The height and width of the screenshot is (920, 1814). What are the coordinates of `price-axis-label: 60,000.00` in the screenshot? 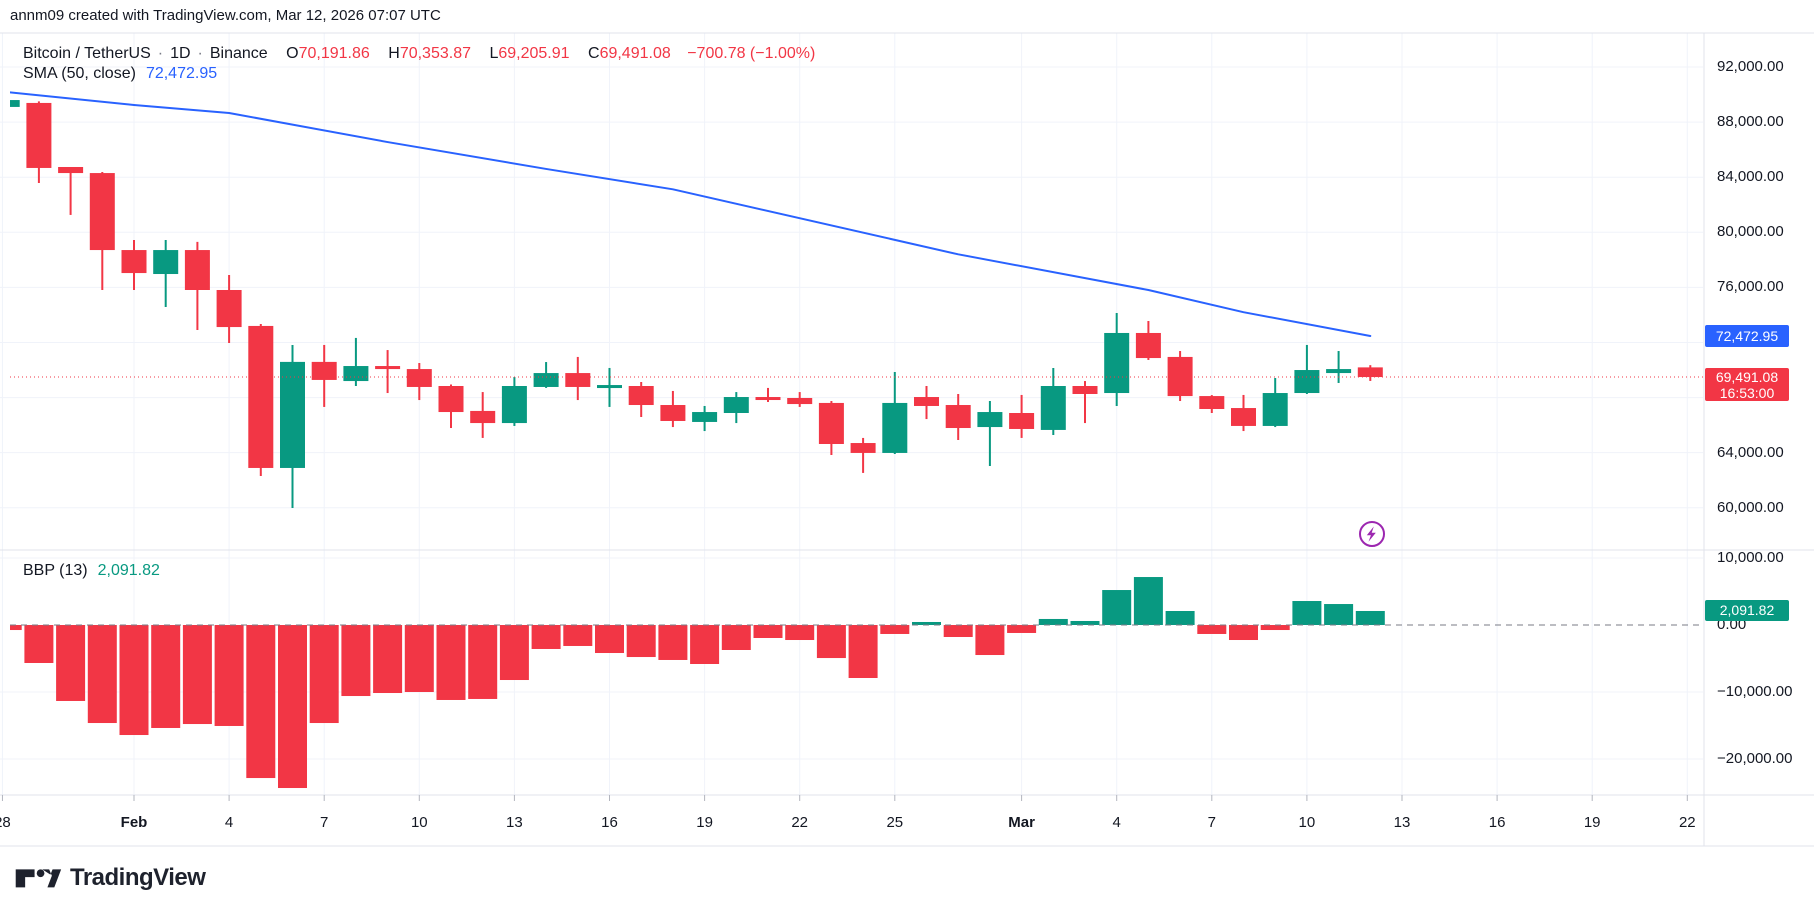 It's located at (1750, 507).